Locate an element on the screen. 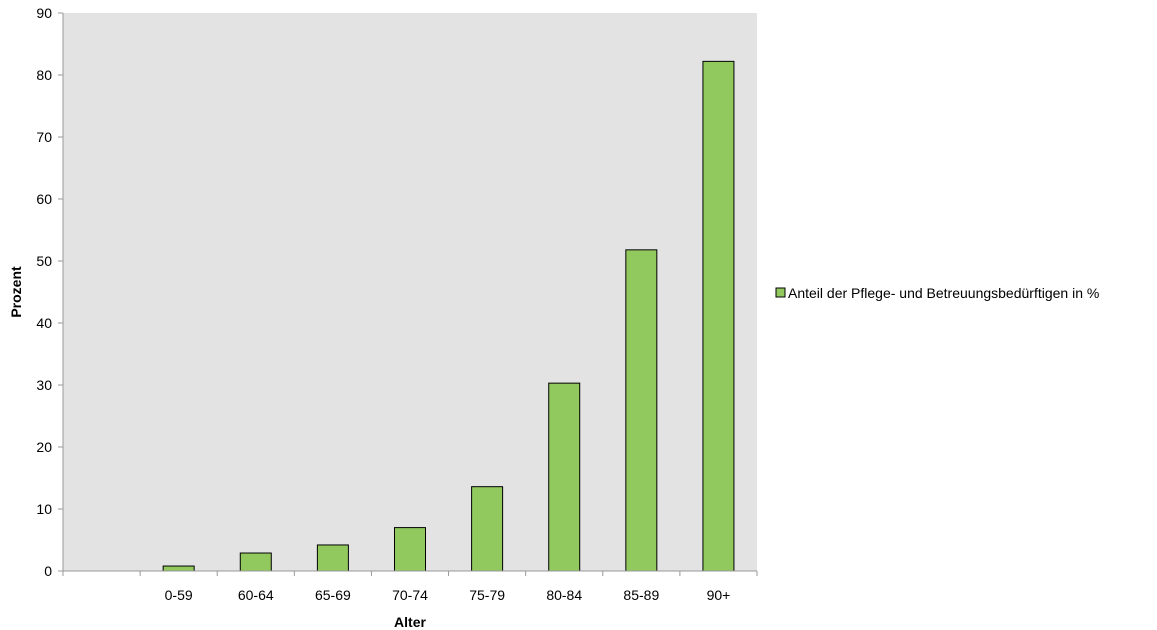  x-tick-label: 85-89 is located at coordinates (641, 595).